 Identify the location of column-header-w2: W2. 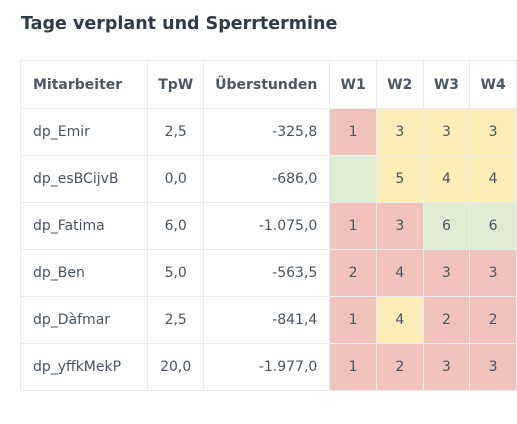
(399, 84).